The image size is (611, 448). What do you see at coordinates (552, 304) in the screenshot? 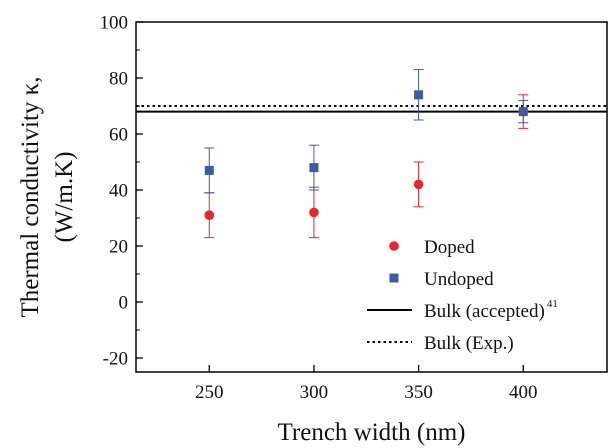
I see `legend-bulk-accepted-ref-superscript: 41` at bounding box center [552, 304].